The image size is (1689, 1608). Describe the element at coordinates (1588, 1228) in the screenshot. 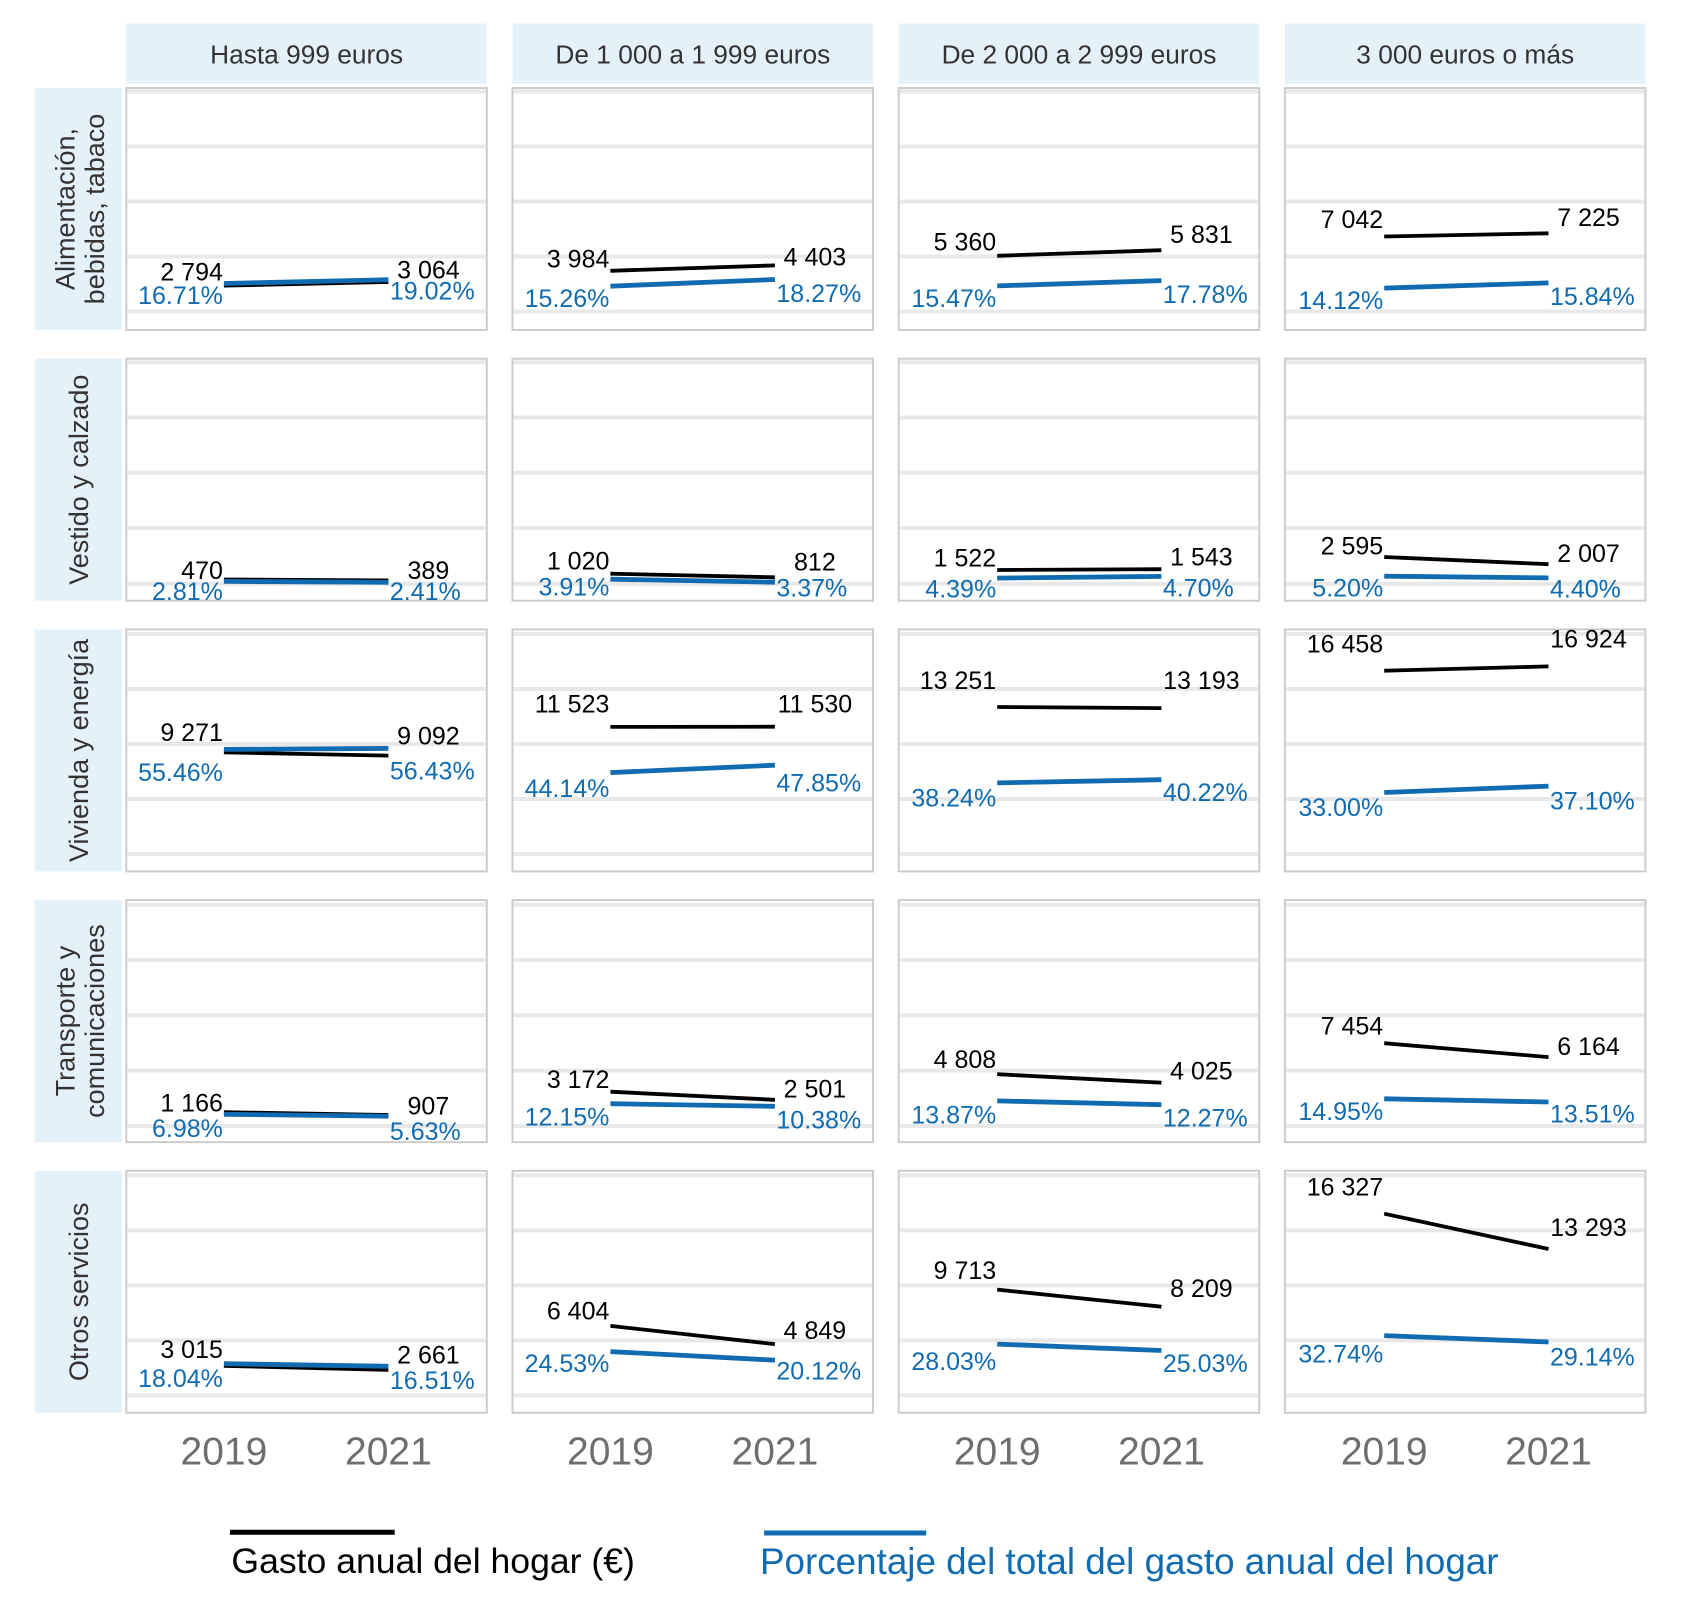

I see `svg-text: 13 293` at that location.